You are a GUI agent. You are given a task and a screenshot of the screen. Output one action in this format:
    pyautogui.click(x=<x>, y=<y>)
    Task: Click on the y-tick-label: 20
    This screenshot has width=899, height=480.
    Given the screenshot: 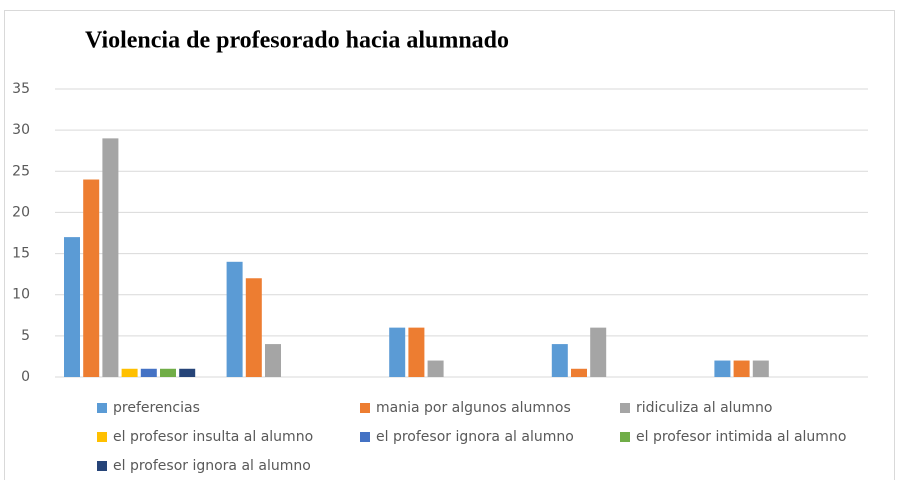 What is the action you would take?
    pyautogui.click(x=21, y=212)
    